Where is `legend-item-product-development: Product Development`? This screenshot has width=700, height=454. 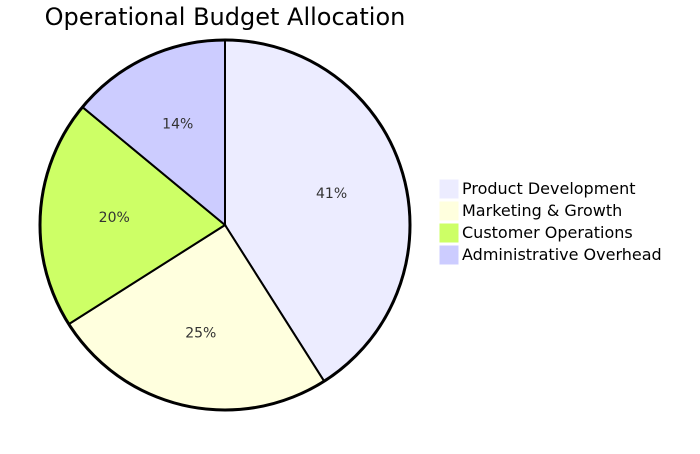
legend-item-product-development: Product Development is located at coordinates (537, 189).